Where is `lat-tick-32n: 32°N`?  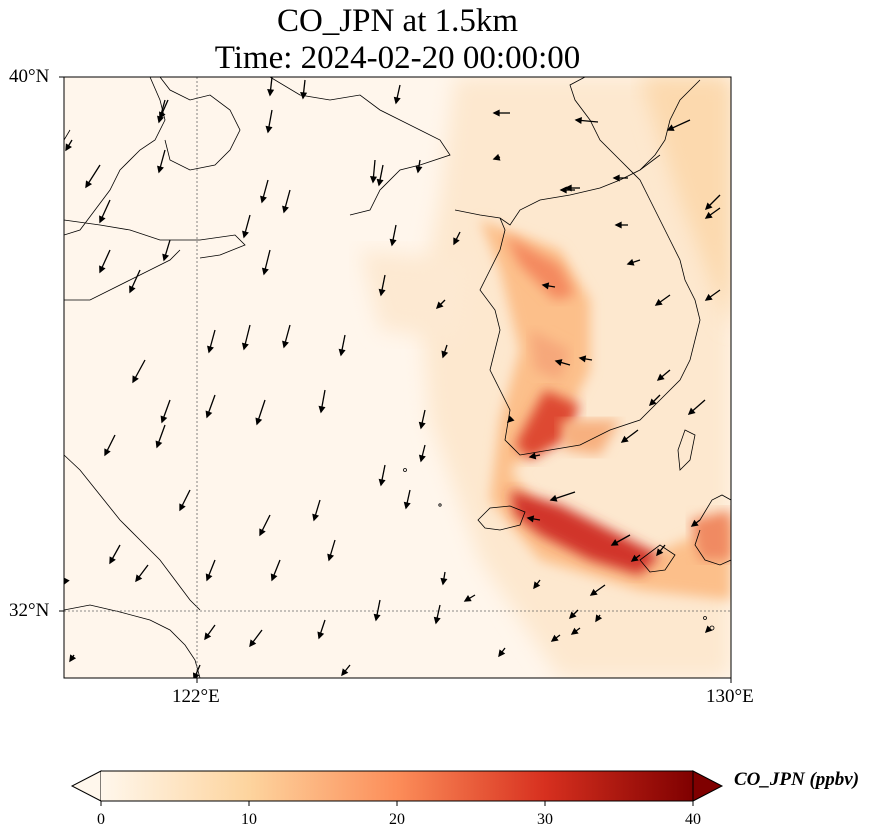 lat-tick-32n: 32°N is located at coordinates (29, 610).